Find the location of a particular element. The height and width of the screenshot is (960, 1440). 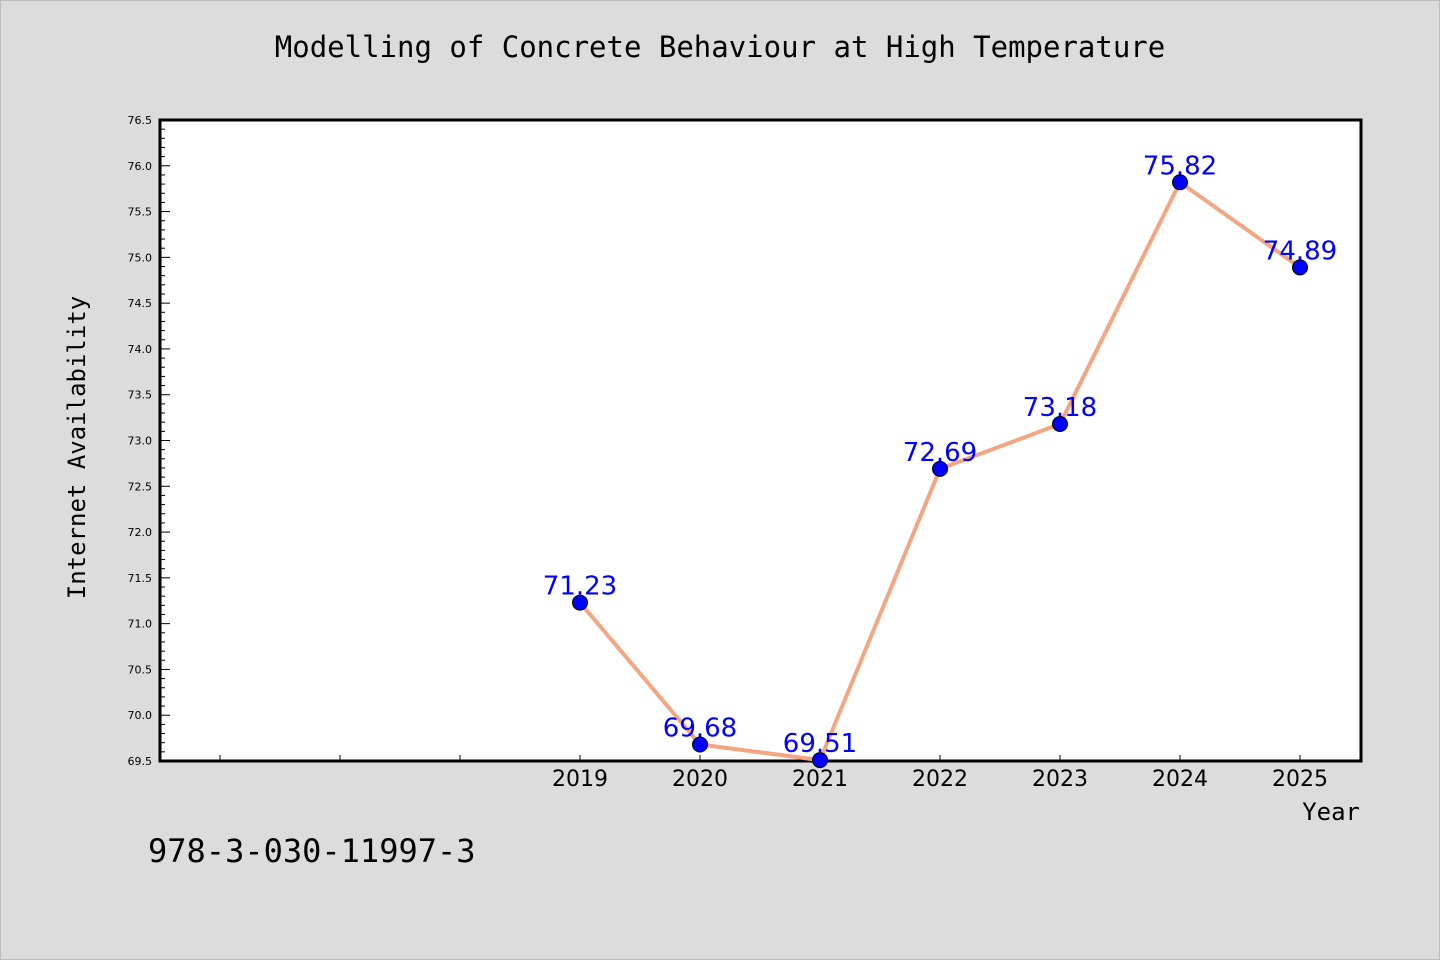

y-tick-label: 74.0 is located at coordinates (140, 349).